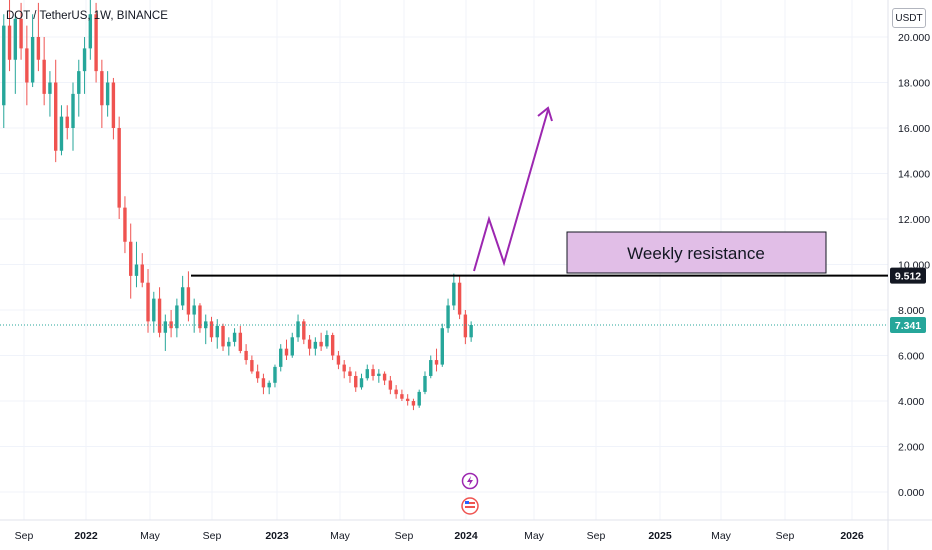 The image size is (932, 550). I want to click on annotation-box, so click(696, 252).